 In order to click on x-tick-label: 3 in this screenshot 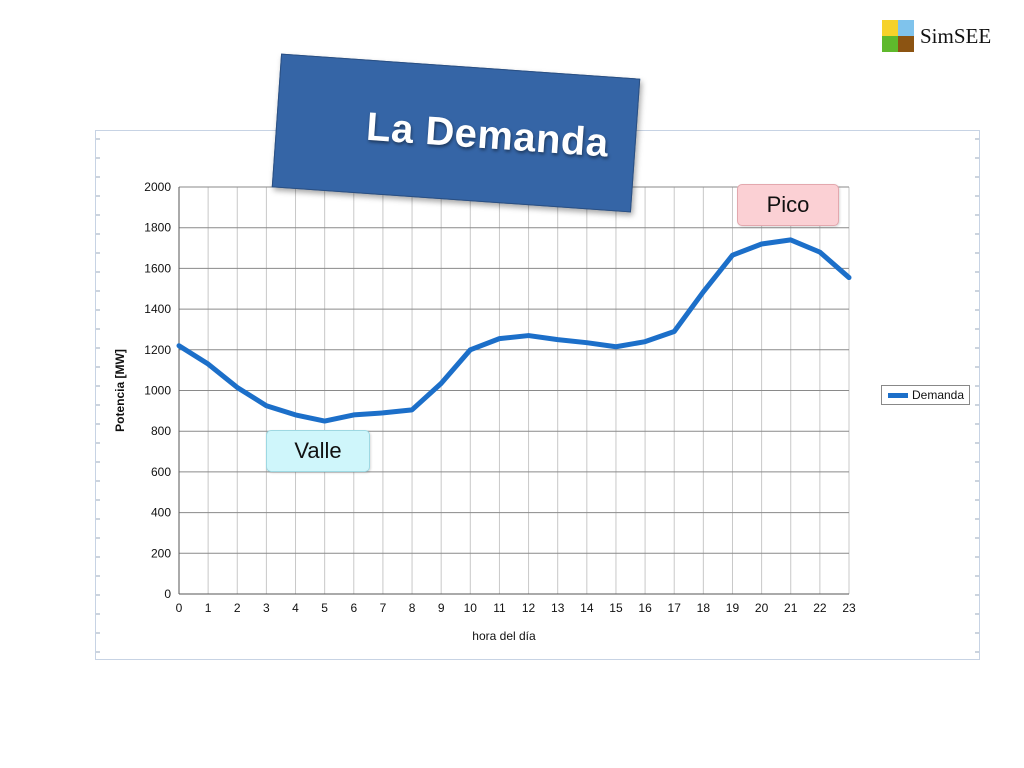, I will do `click(266, 608)`.